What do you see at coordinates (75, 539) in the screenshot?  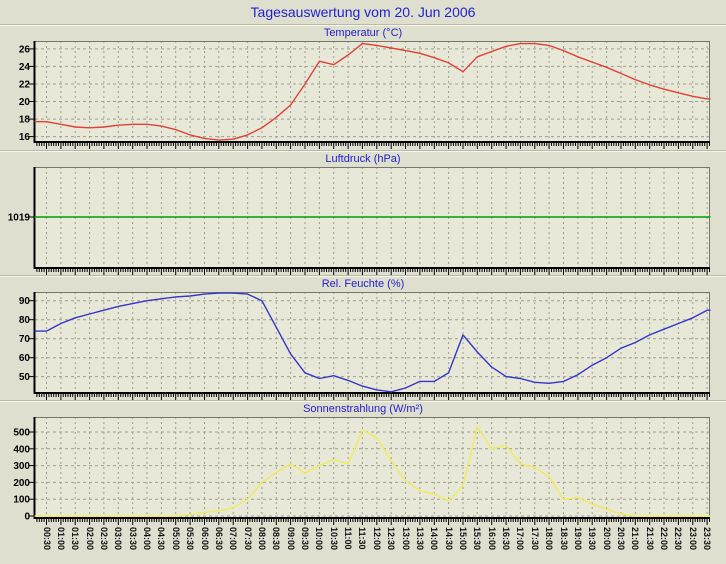 I see `time-axis-label: 01:30` at bounding box center [75, 539].